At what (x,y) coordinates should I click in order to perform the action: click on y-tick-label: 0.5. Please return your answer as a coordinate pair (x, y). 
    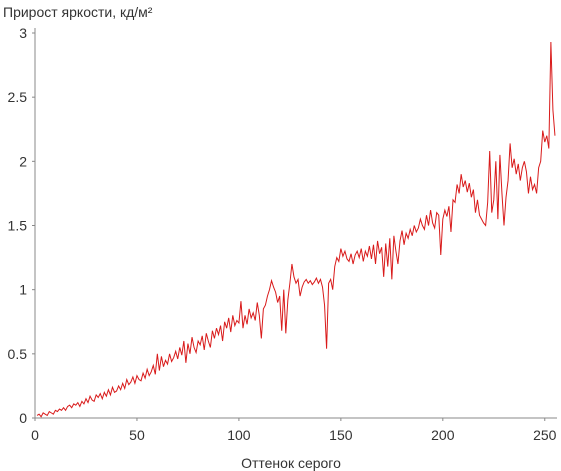
    Looking at the image, I should click on (18, 354).